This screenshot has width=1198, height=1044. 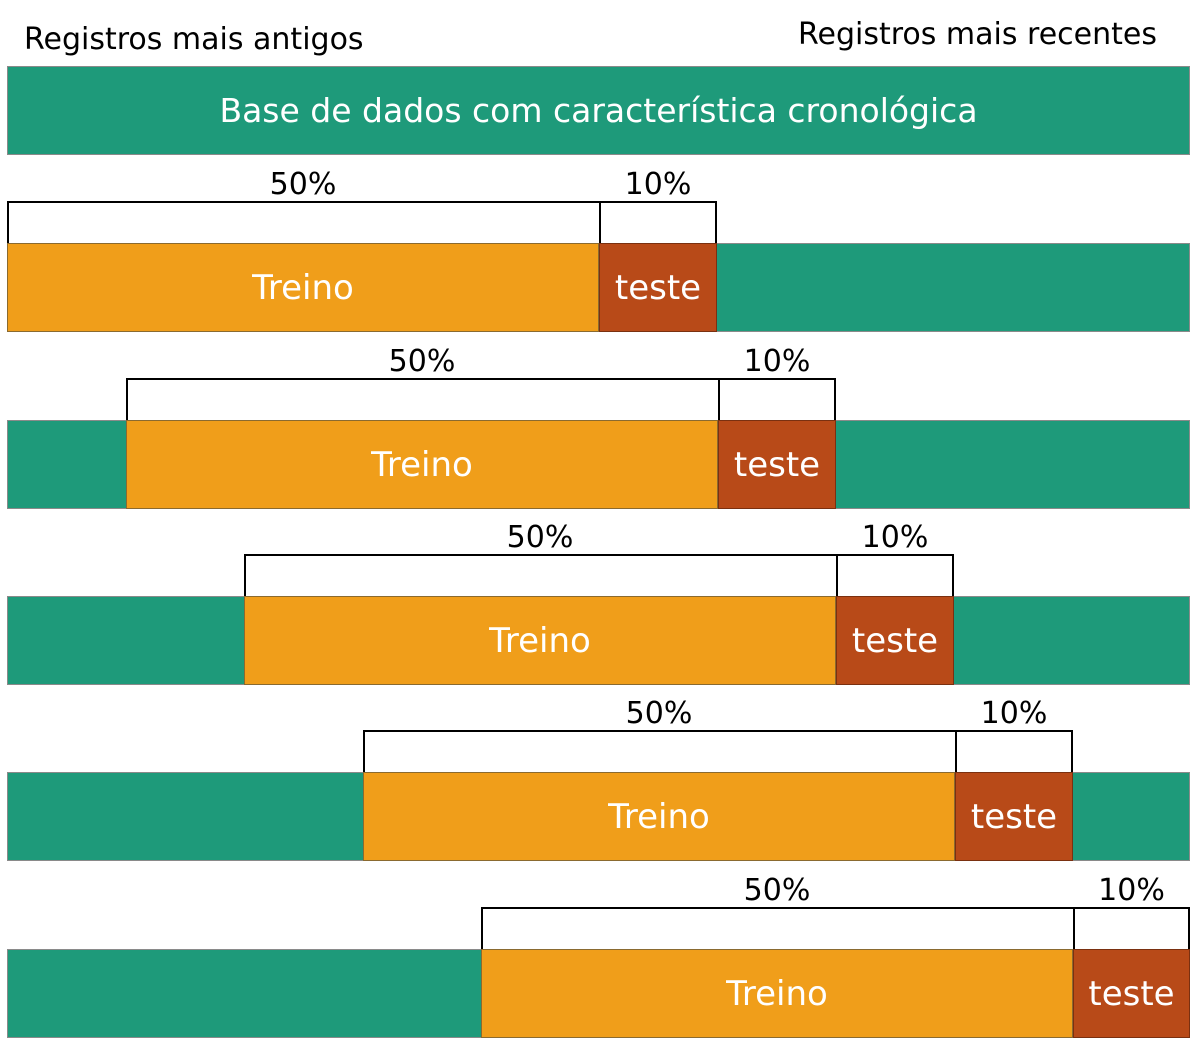 I want to click on oldest-records-label: Registros mais antigos, so click(x=194, y=40).